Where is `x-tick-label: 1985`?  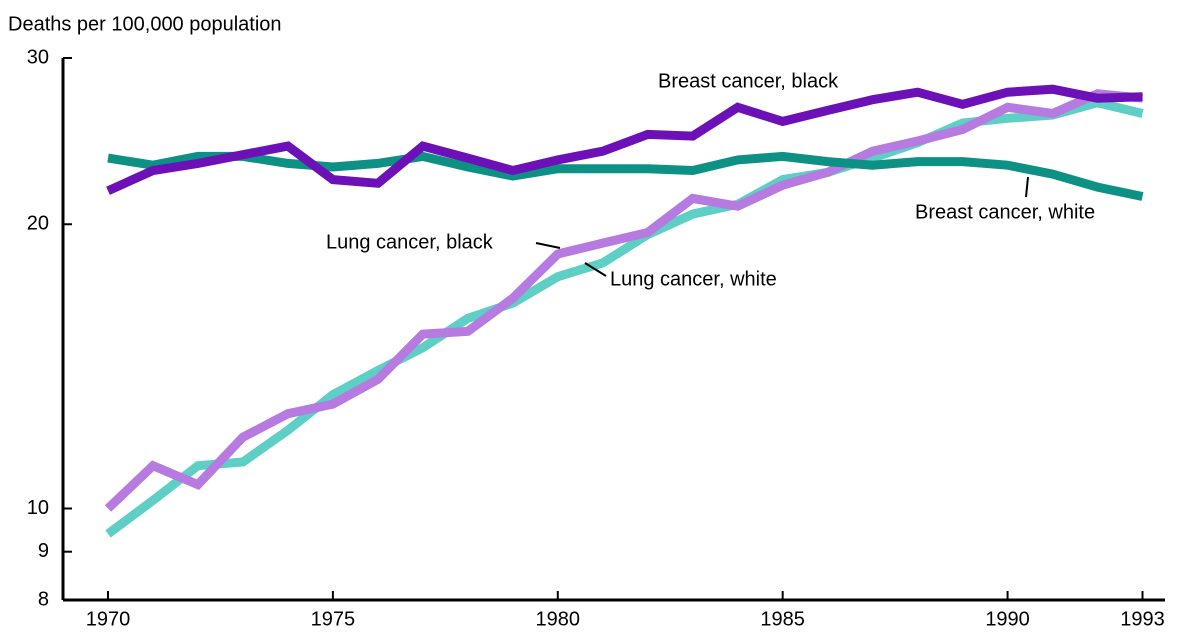 x-tick-label: 1985 is located at coordinates (782, 619).